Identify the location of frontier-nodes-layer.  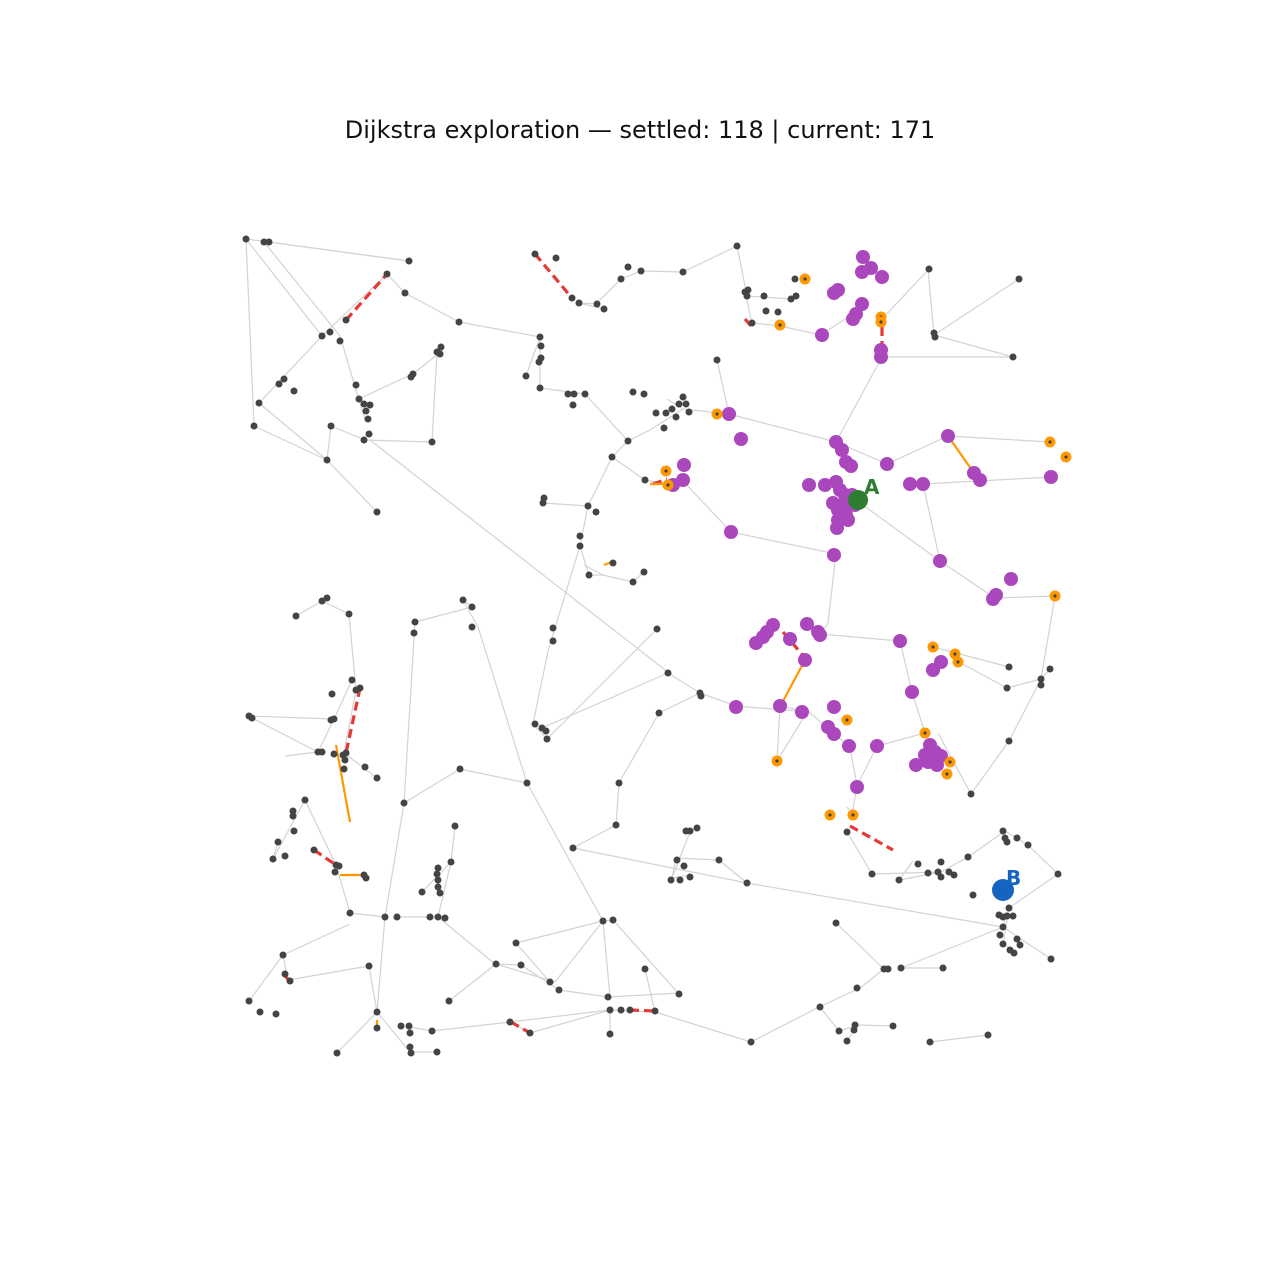
(866, 547).